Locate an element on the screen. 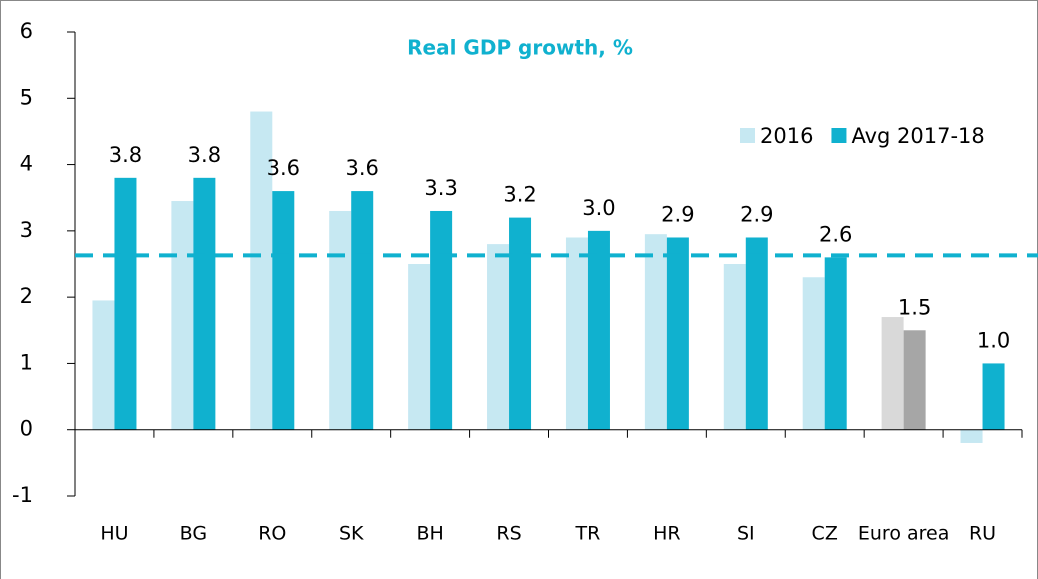 The height and width of the screenshot is (579, 1038). x-tick-label: TR is located at coordinates (588, 534).